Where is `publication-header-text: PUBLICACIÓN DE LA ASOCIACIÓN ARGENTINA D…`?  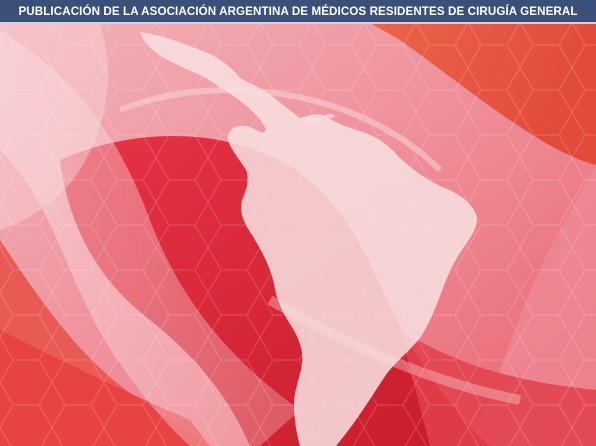
publication-header-text: PUBLICACIÓN DE LA ASOCIACIÓN ARGENTINA D… is located at coordinates (298, 11).